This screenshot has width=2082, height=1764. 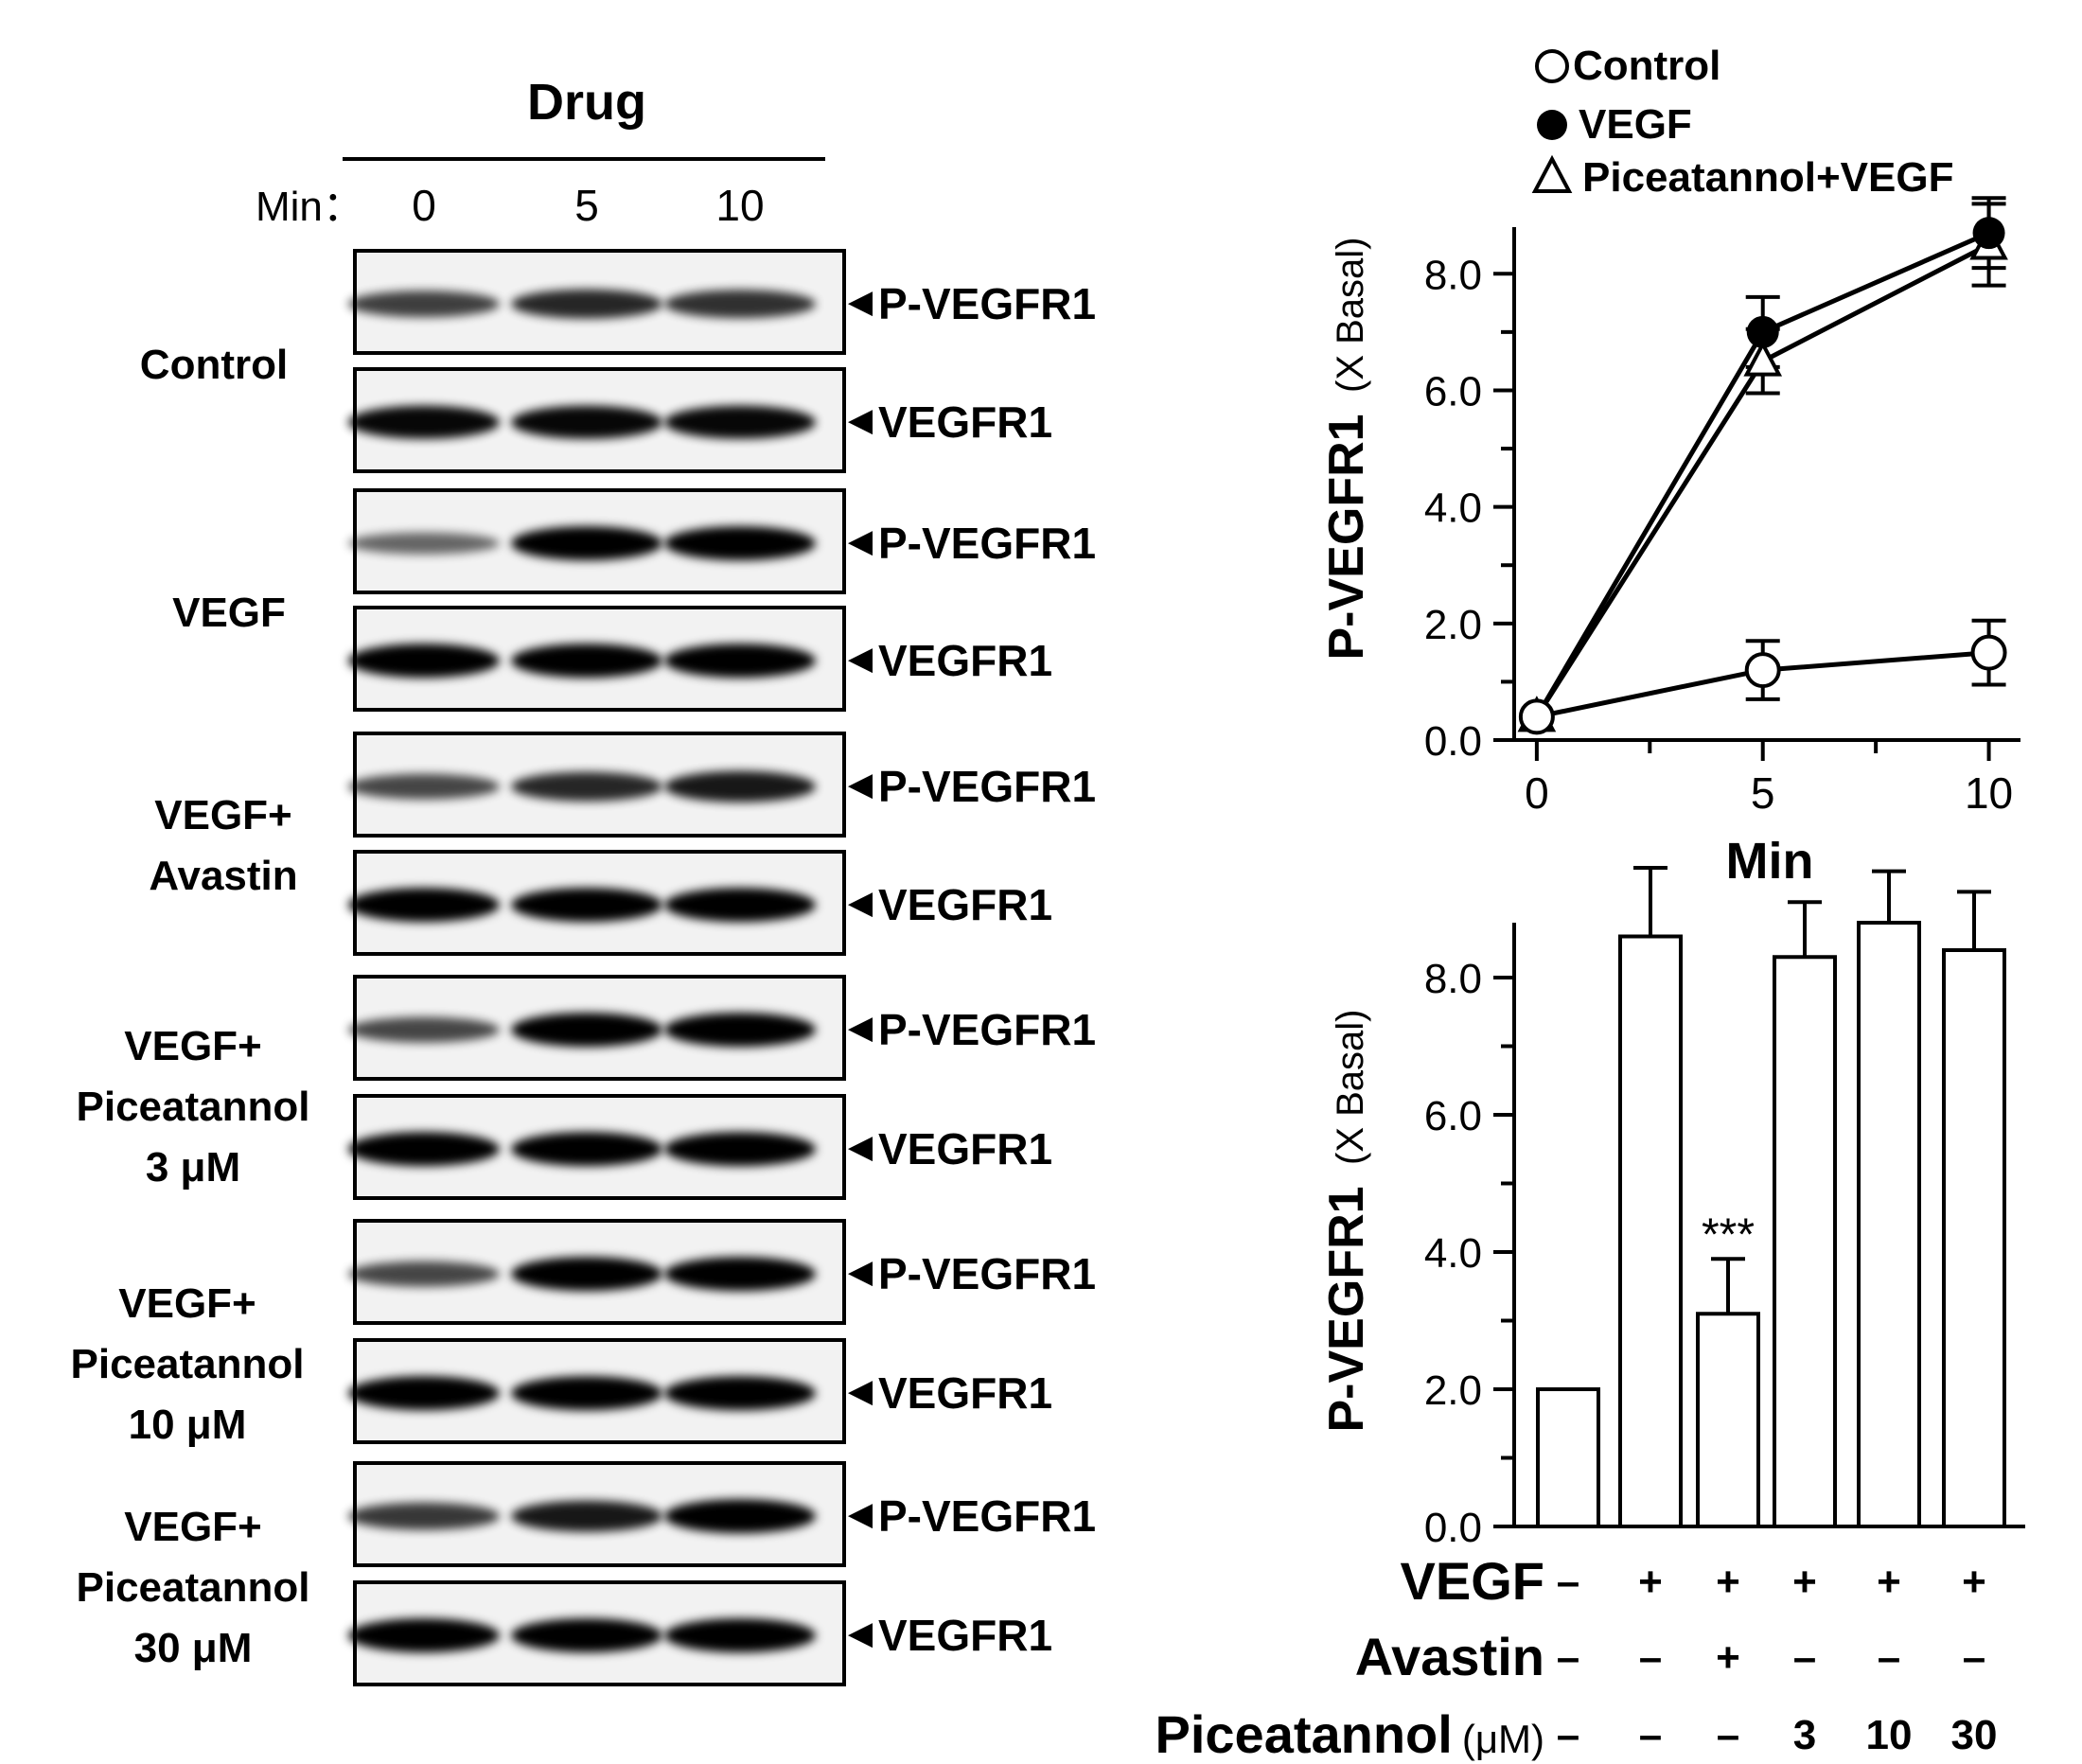 What do you see at coordinates (223, 876) in the screenshot?
I see `group-label-line: Avastin` at bounding box center [223, 876].